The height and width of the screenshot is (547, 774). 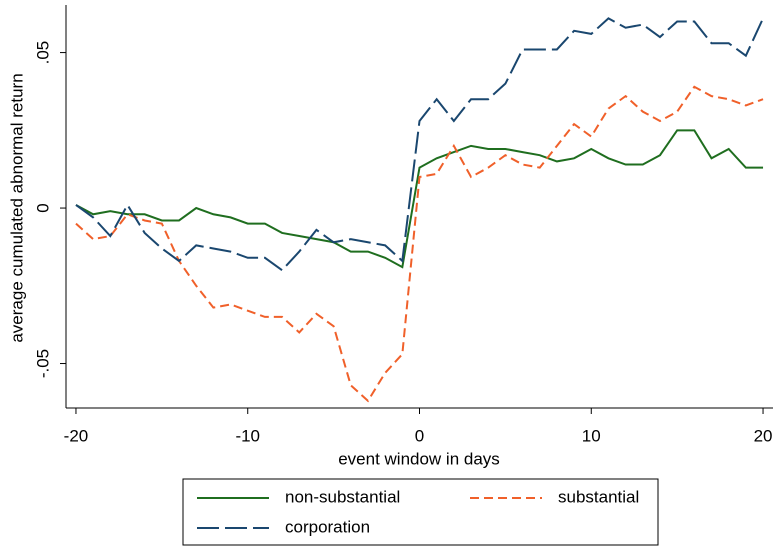 I want to click on legend-label: non-substantial, so click(x=342, y=496).